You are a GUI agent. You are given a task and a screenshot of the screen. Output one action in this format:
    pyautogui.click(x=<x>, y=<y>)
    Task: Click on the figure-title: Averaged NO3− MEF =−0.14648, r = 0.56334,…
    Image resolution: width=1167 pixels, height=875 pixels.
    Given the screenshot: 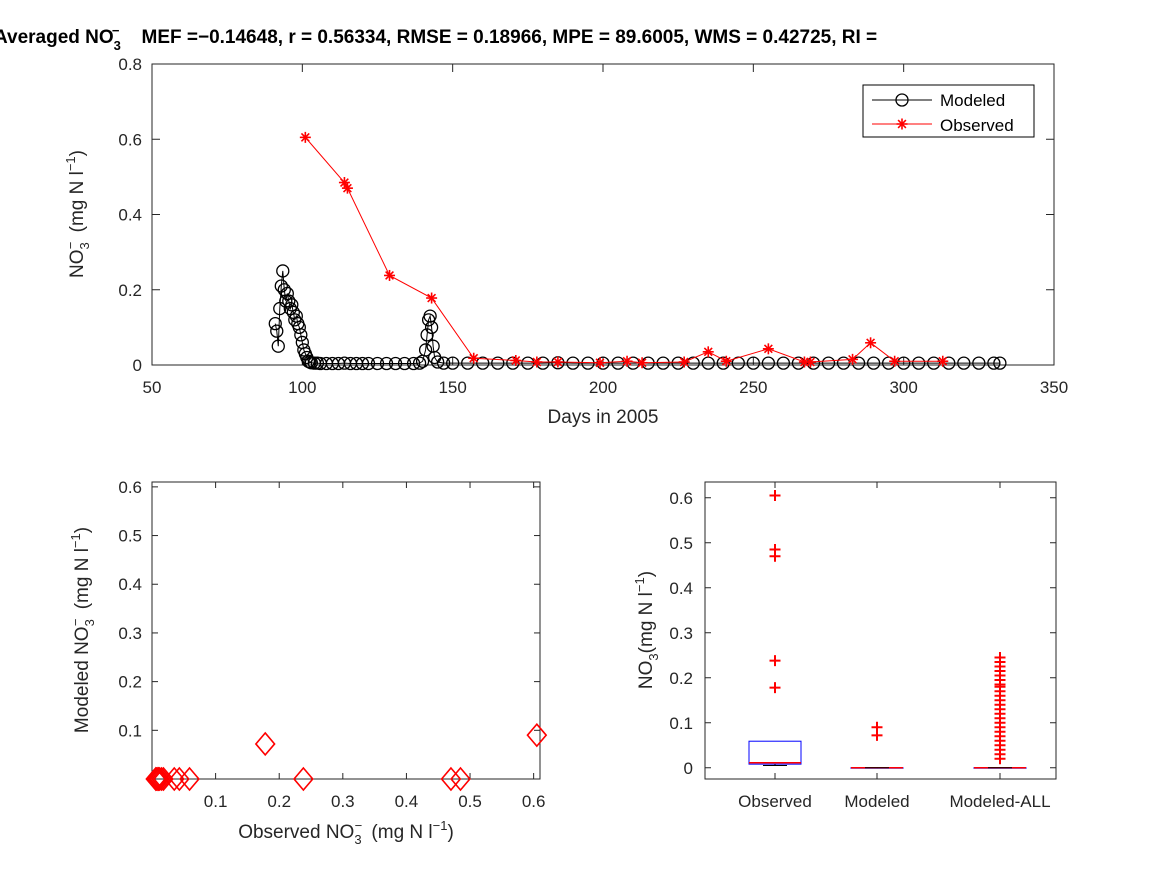 What is the action you would take?
    pyautogui.click(x=438, y=38)
    